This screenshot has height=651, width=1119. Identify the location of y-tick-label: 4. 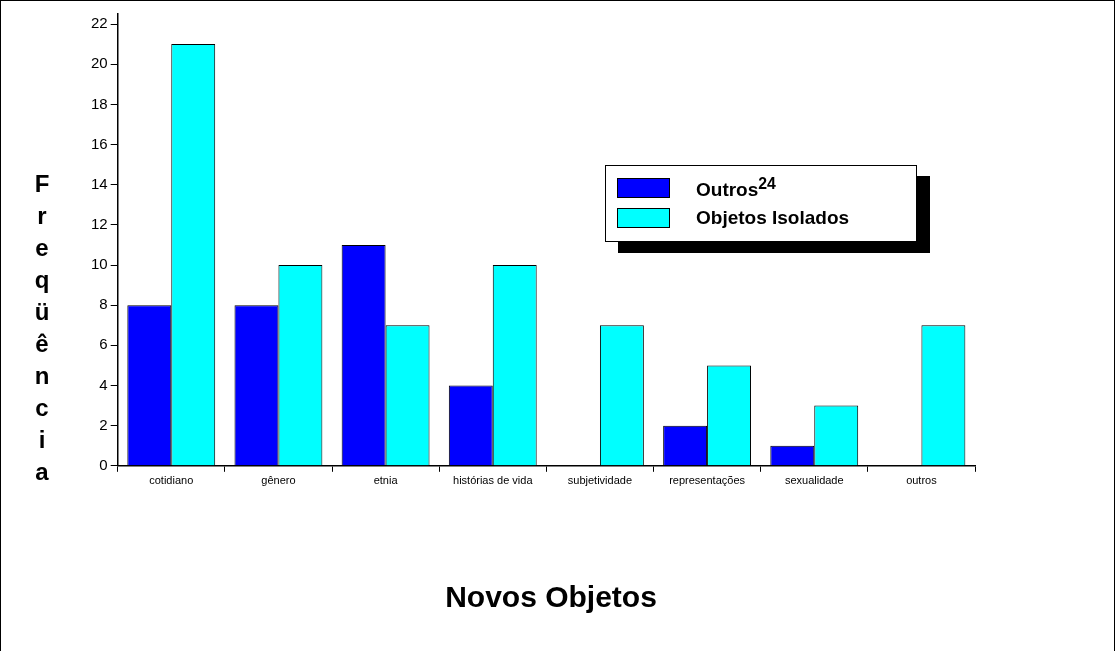
(103, 384).